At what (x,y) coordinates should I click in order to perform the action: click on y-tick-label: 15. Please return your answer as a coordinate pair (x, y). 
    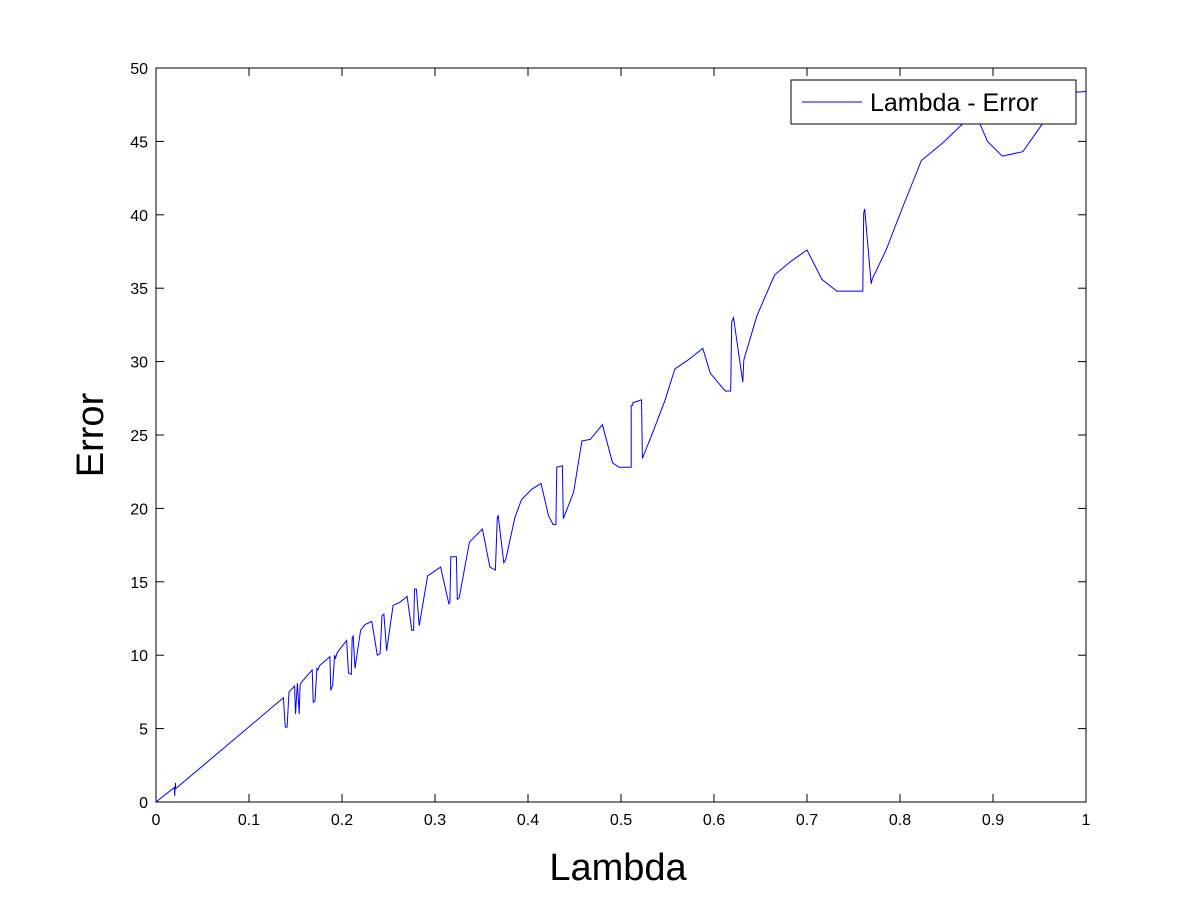
    Looking at the image, I should click on (139, 583).